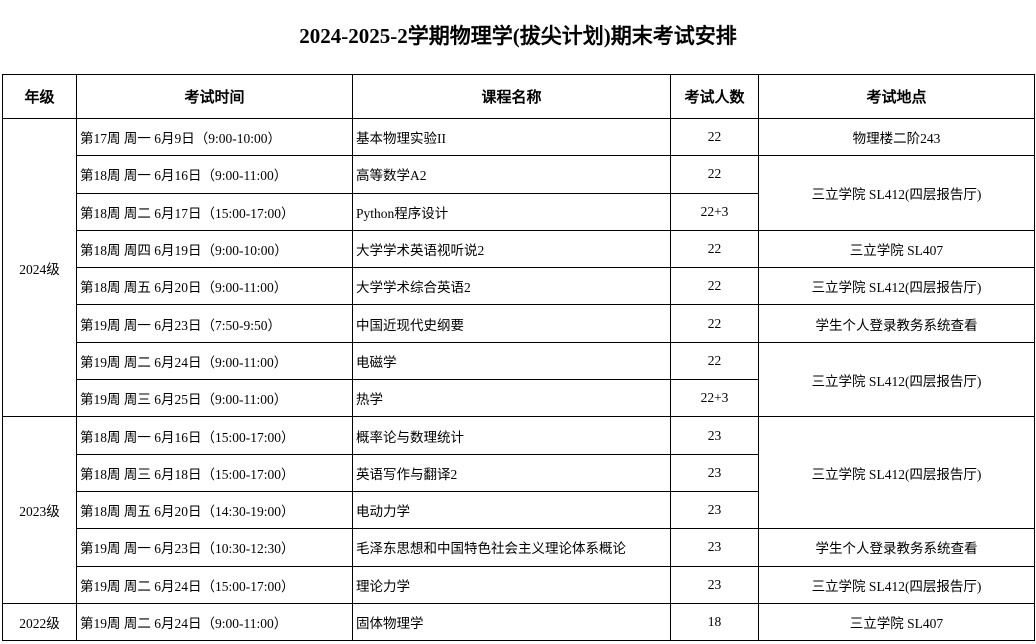  I want to click on course-cell: 电磁学, so click(511, 361).